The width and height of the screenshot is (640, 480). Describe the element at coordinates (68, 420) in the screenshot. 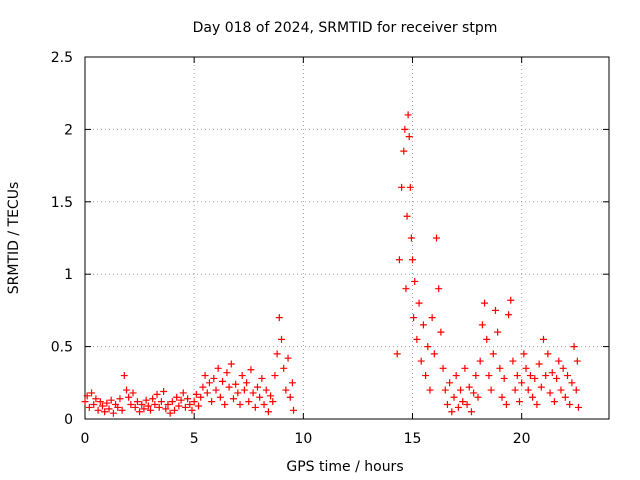

I see `y-tick-label: 0` at that location.